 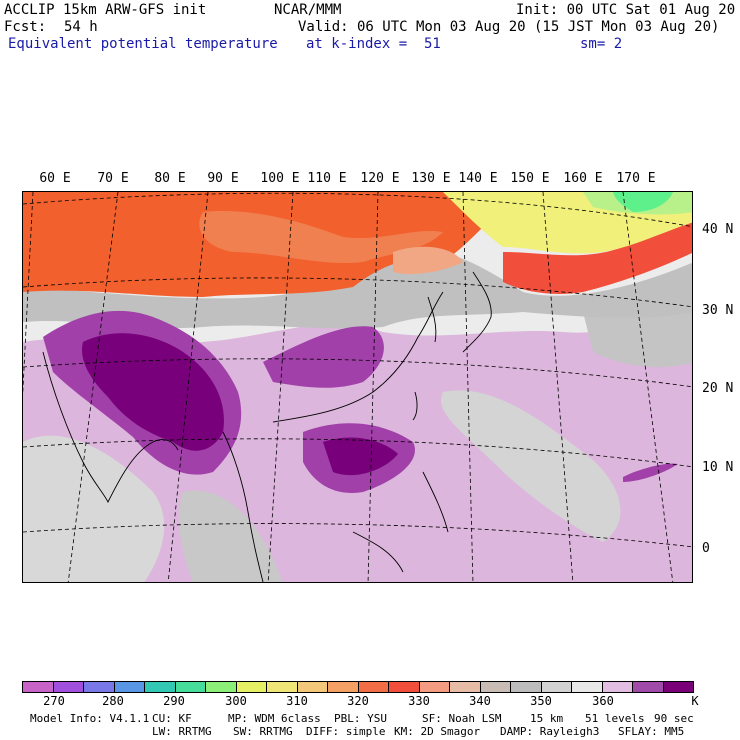 I want to click on colorbar-label: 350, so click(x=541, y=701).